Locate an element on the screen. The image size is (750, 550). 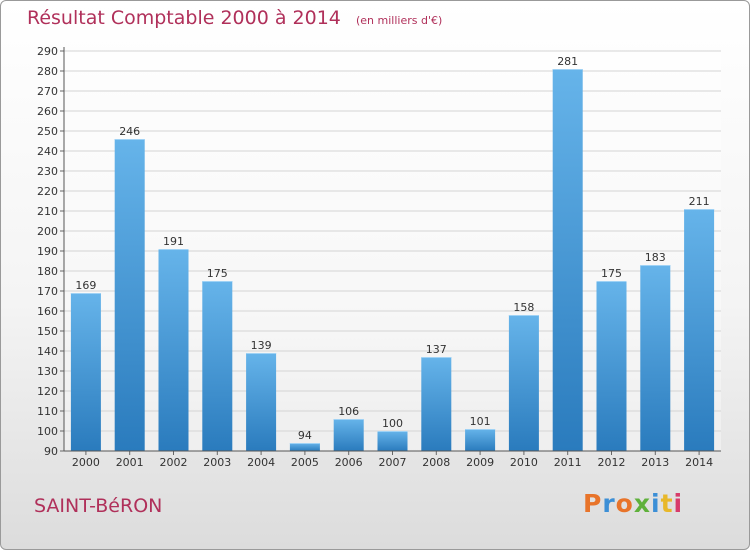
data-label: 211 is located at coordinates (699, 201).